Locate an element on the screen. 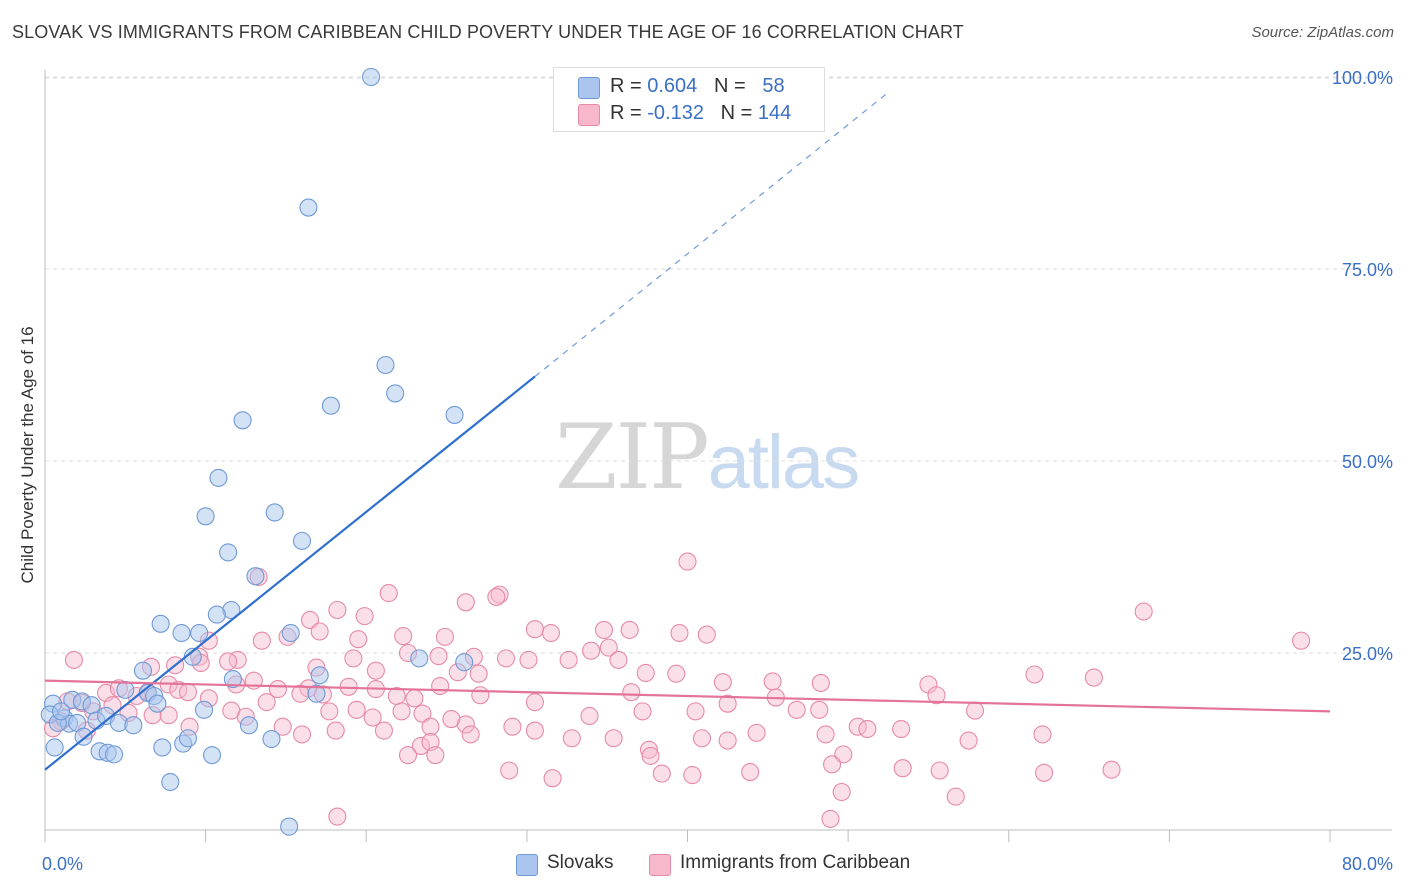 This screenshot has width=1406, height=892. source-label: Source: ZipAtlas.com is located at coordinates (1322, 32).